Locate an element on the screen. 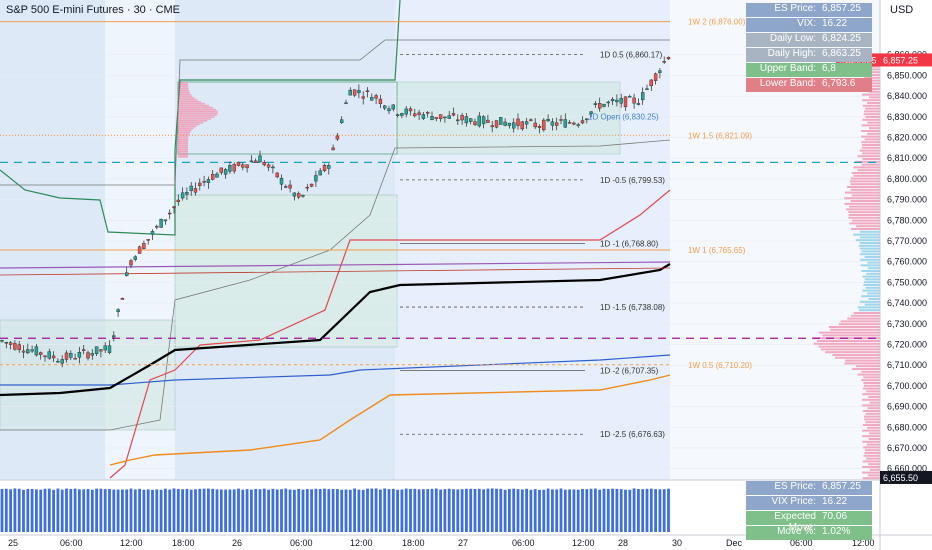 The height and width of the screenshot is (550, 932). level-label-5: 1D -1 (6,768.80) is located at coordinates (629, 243).